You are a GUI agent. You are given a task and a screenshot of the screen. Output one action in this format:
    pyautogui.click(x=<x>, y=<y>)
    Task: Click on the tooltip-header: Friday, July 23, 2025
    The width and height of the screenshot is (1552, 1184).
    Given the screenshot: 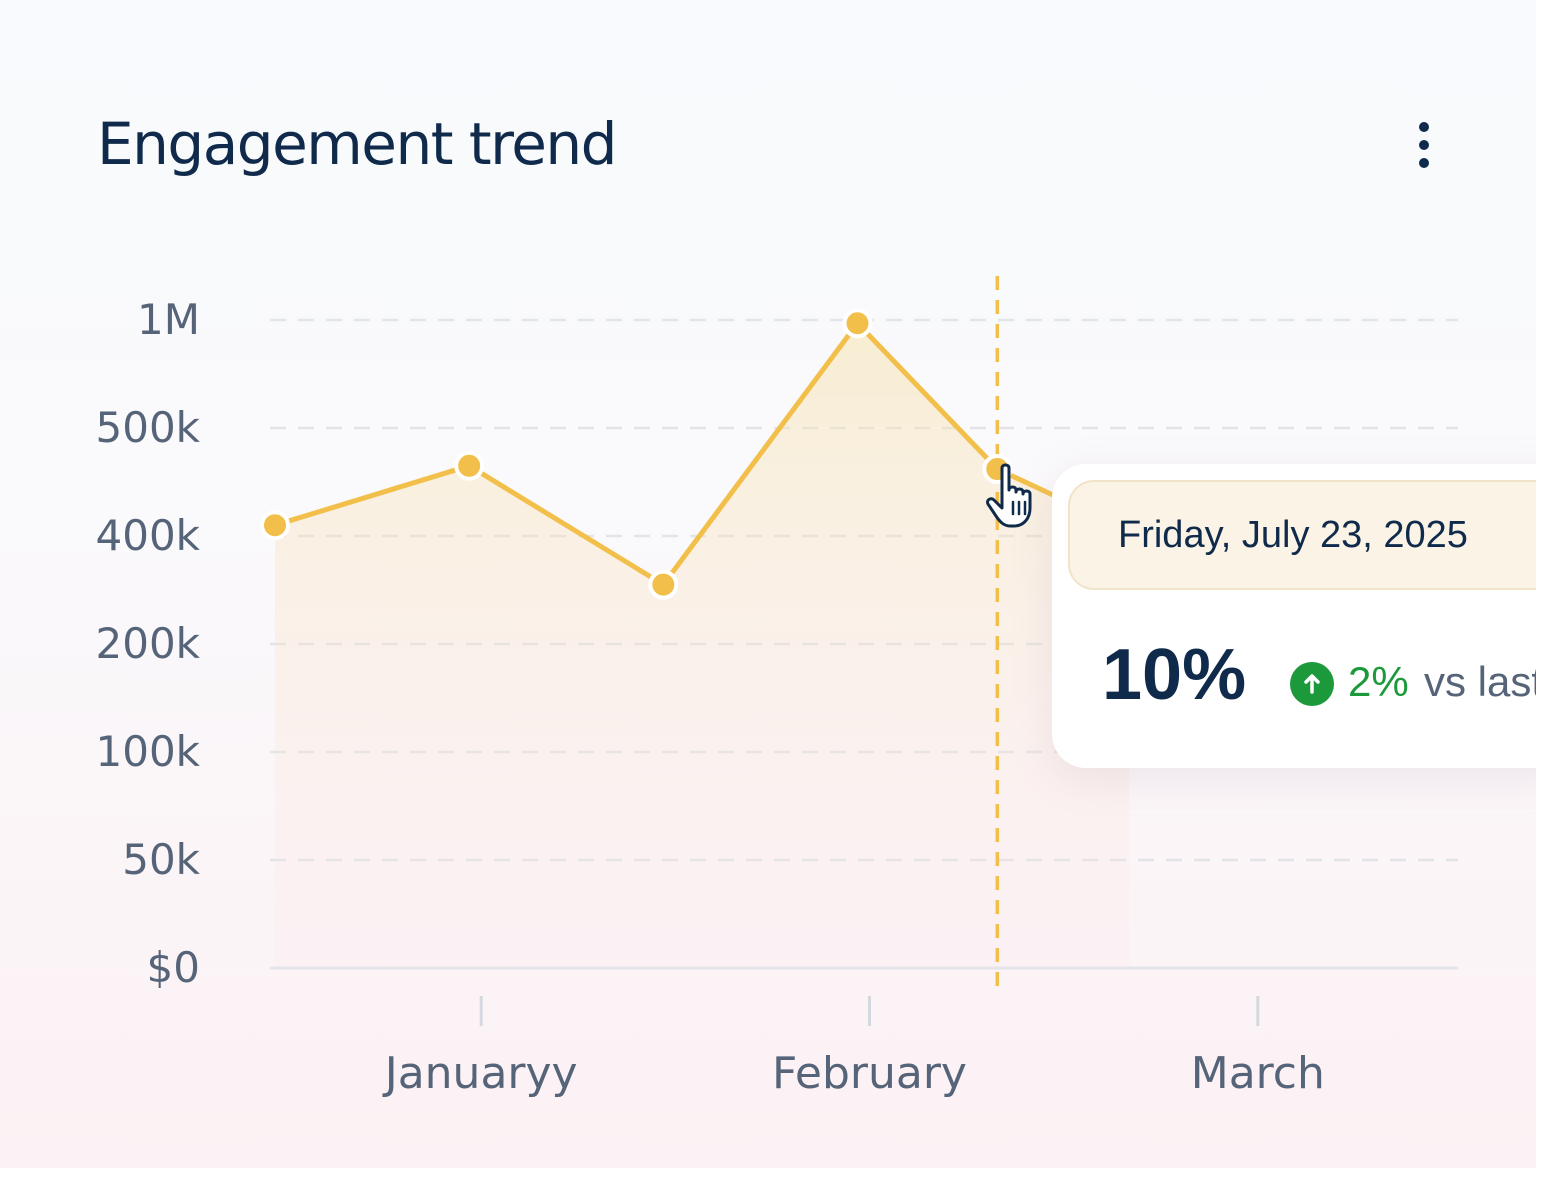 What is the action you would take?
    pyautogui.click(x=1302, y=535)
    